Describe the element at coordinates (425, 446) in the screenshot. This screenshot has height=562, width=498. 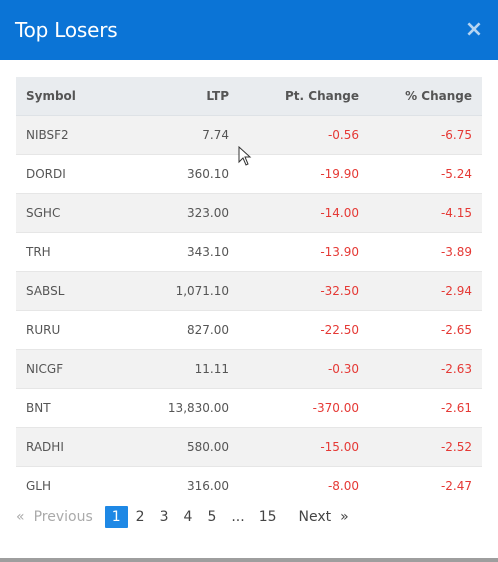
I see `cell-pct-change: -2.52` at that location.